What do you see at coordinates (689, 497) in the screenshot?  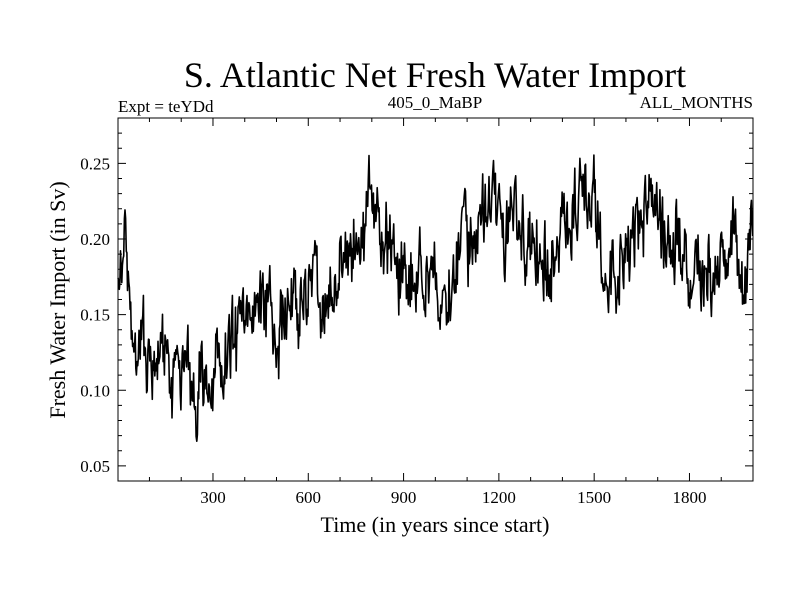 I see `x-tick-label: 1800` at bounding box center [689, 497].